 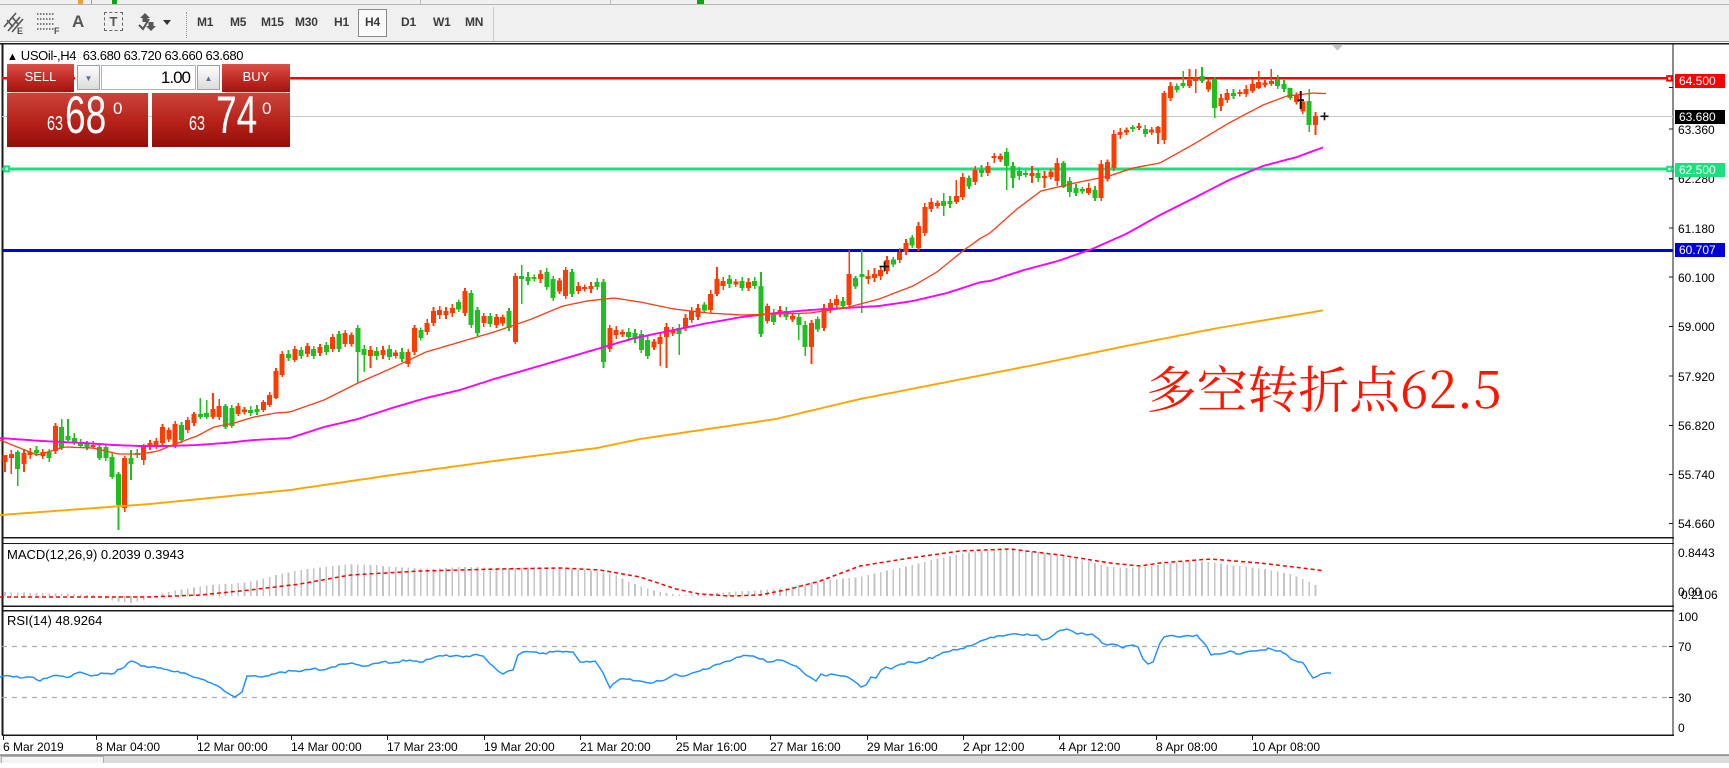 I want to click on svg-text: E, so click(x=20, y=30).